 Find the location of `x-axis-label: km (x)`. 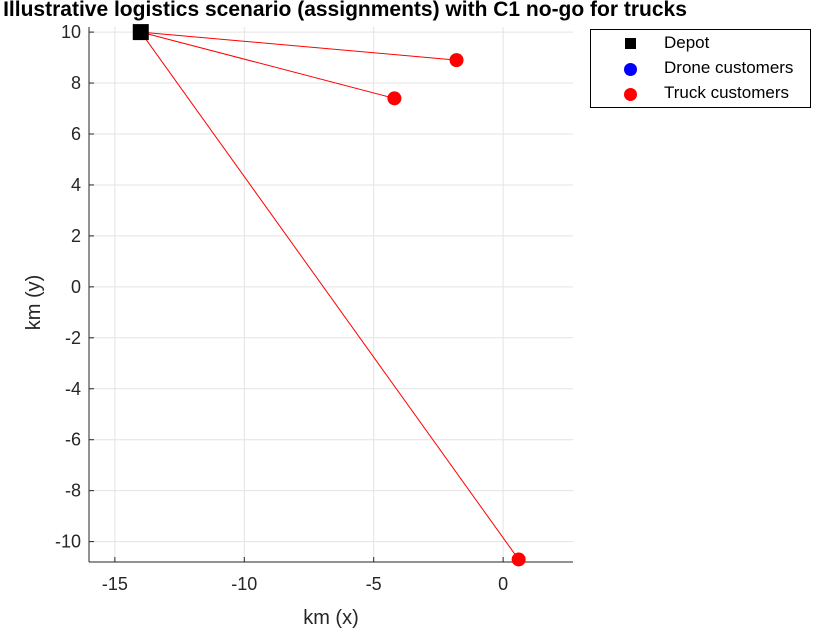

x-axis-label: km (x) is located at coordinates (331, 618).